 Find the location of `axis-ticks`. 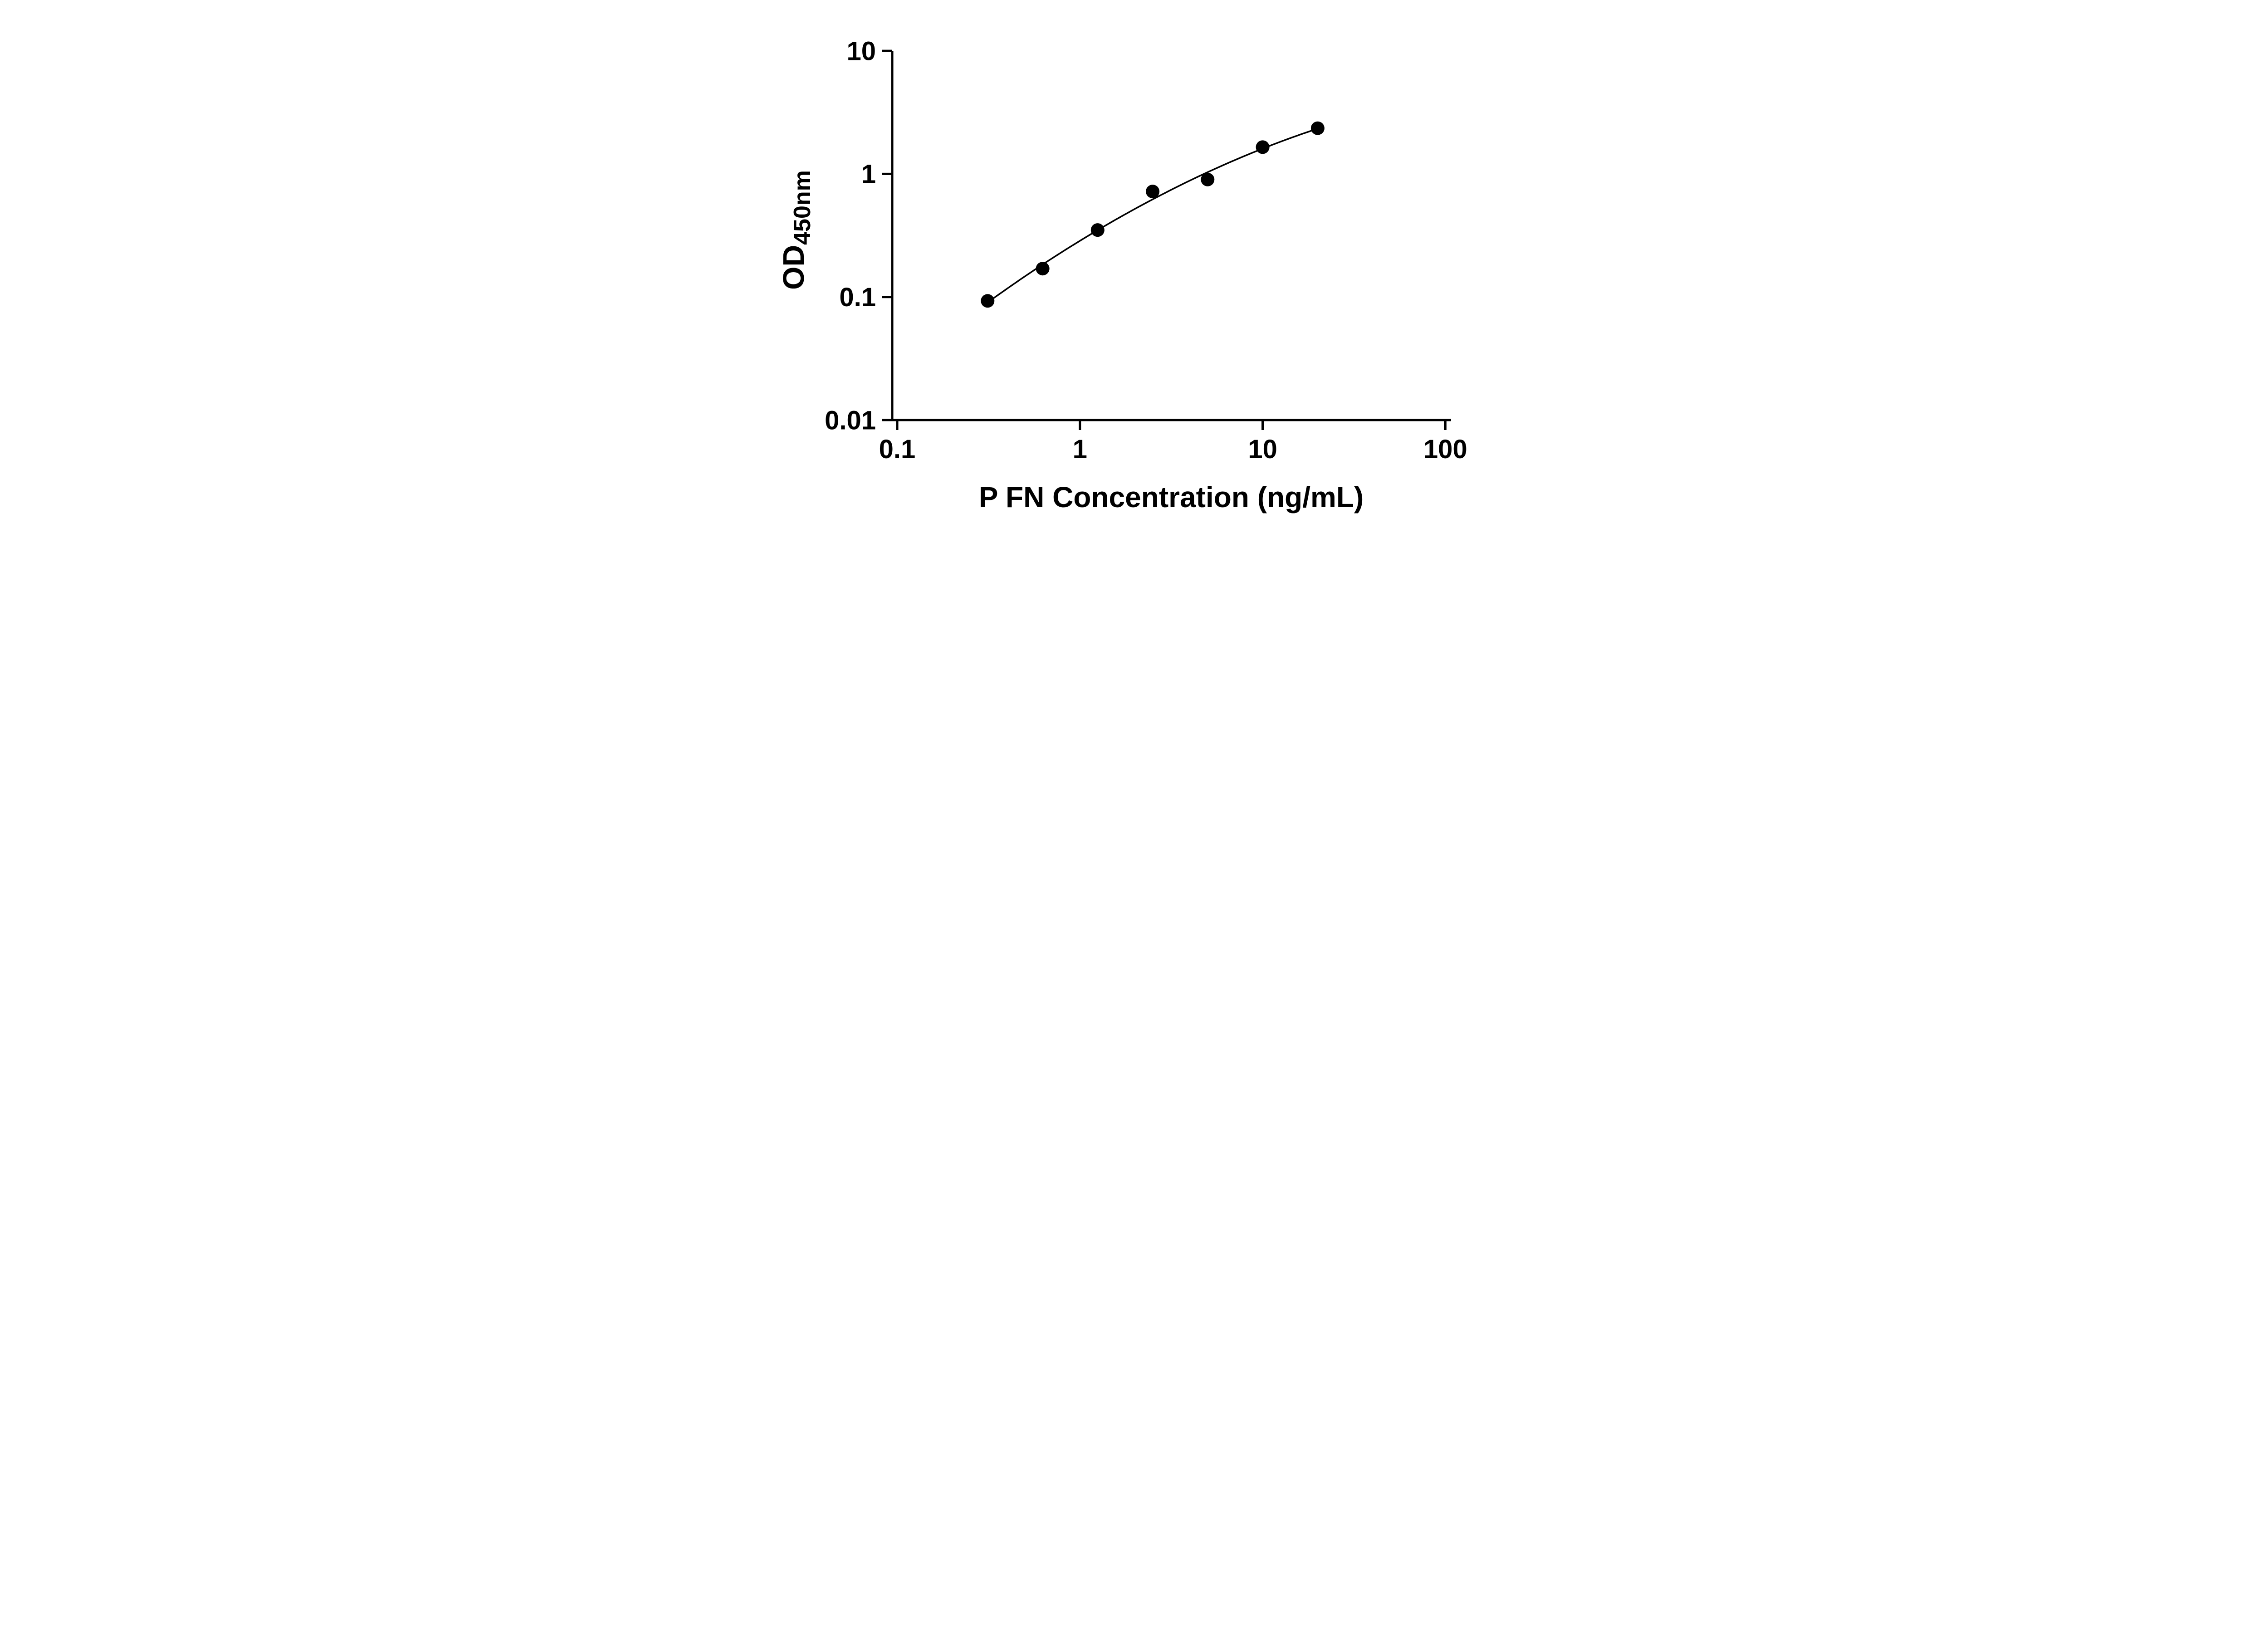

axis-ticks is located at coordinates (1165, 239).